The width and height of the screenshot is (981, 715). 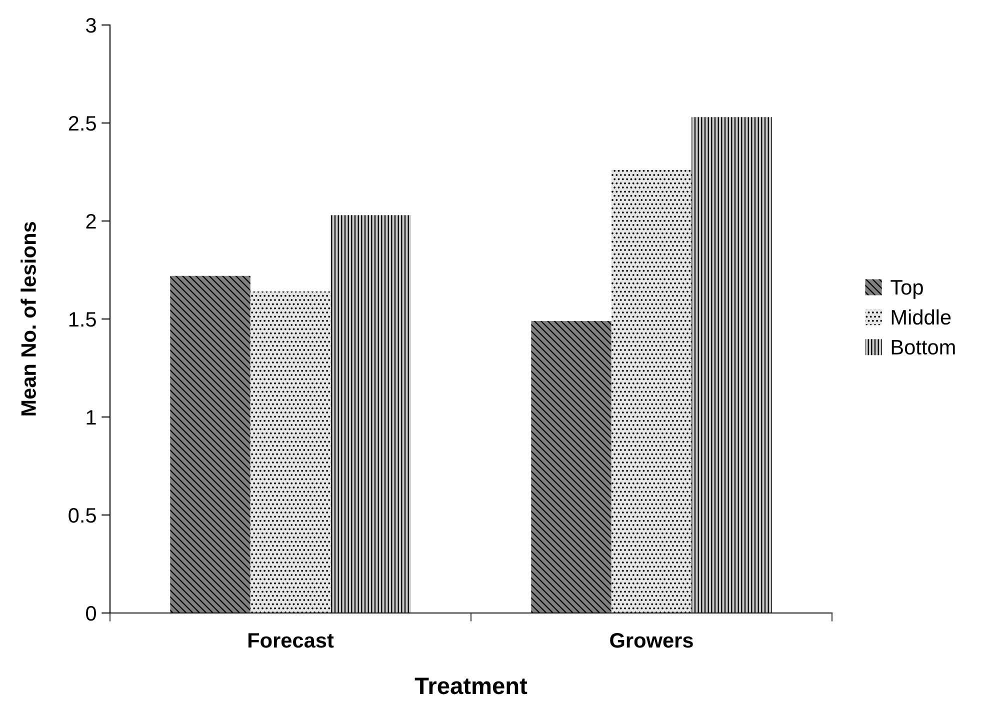 I want to click on legend-label: Top, so click(x=906, y=289).